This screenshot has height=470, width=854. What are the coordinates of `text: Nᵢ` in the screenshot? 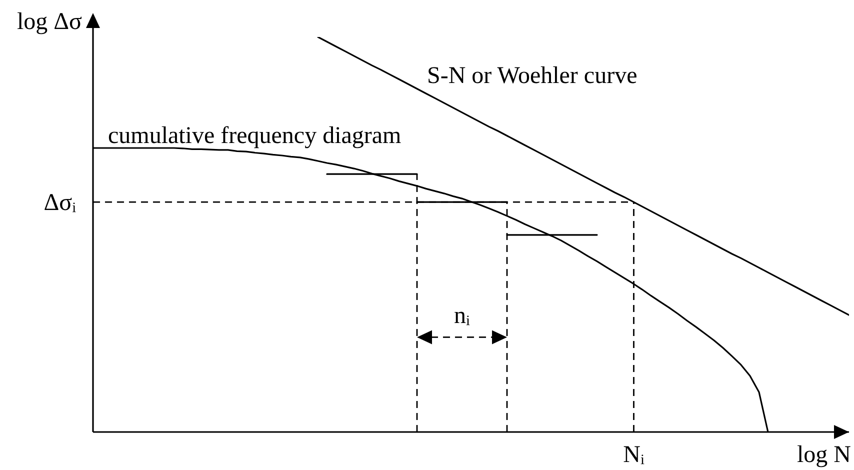 It's located at (633, 455).